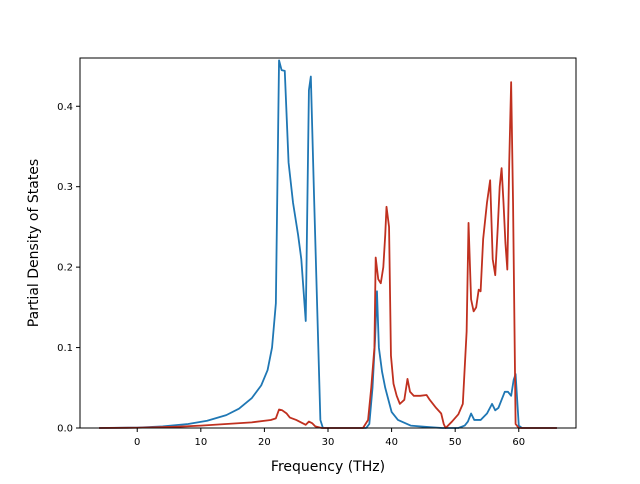 The height and width of the screenshot is (484, 640). I want to click on y-tick-label: 0.0, so click(65, 429).